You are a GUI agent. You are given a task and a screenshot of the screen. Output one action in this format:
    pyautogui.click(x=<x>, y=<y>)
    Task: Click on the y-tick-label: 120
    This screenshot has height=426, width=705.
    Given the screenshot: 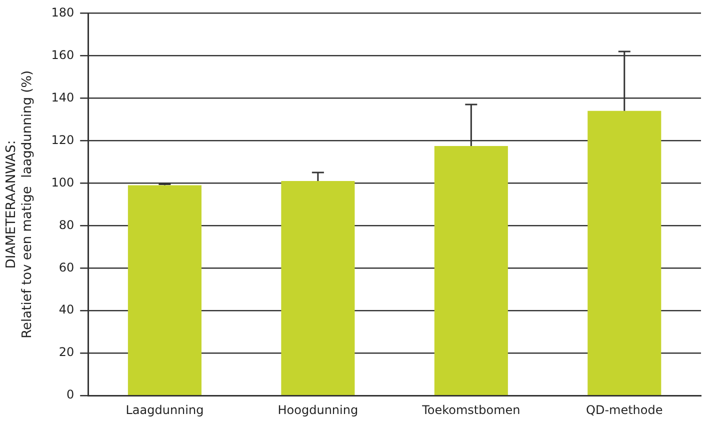 What is the action you would take?
    pyautogui.click(x=62, y=139)
    